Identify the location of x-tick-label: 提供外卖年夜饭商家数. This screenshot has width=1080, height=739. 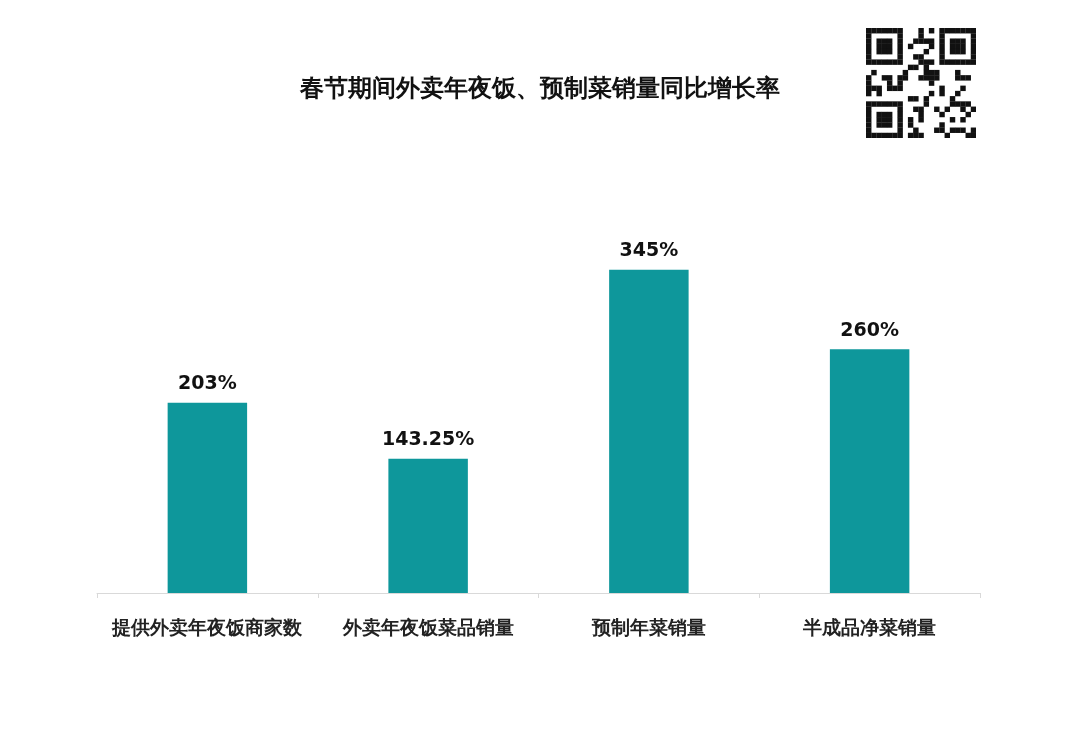
(207, 626).